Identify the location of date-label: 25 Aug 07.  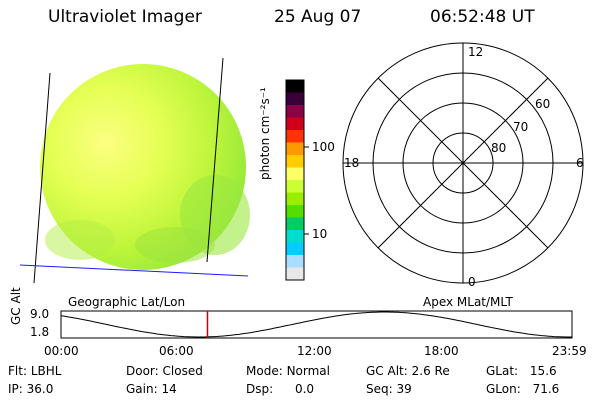
(318, 17).